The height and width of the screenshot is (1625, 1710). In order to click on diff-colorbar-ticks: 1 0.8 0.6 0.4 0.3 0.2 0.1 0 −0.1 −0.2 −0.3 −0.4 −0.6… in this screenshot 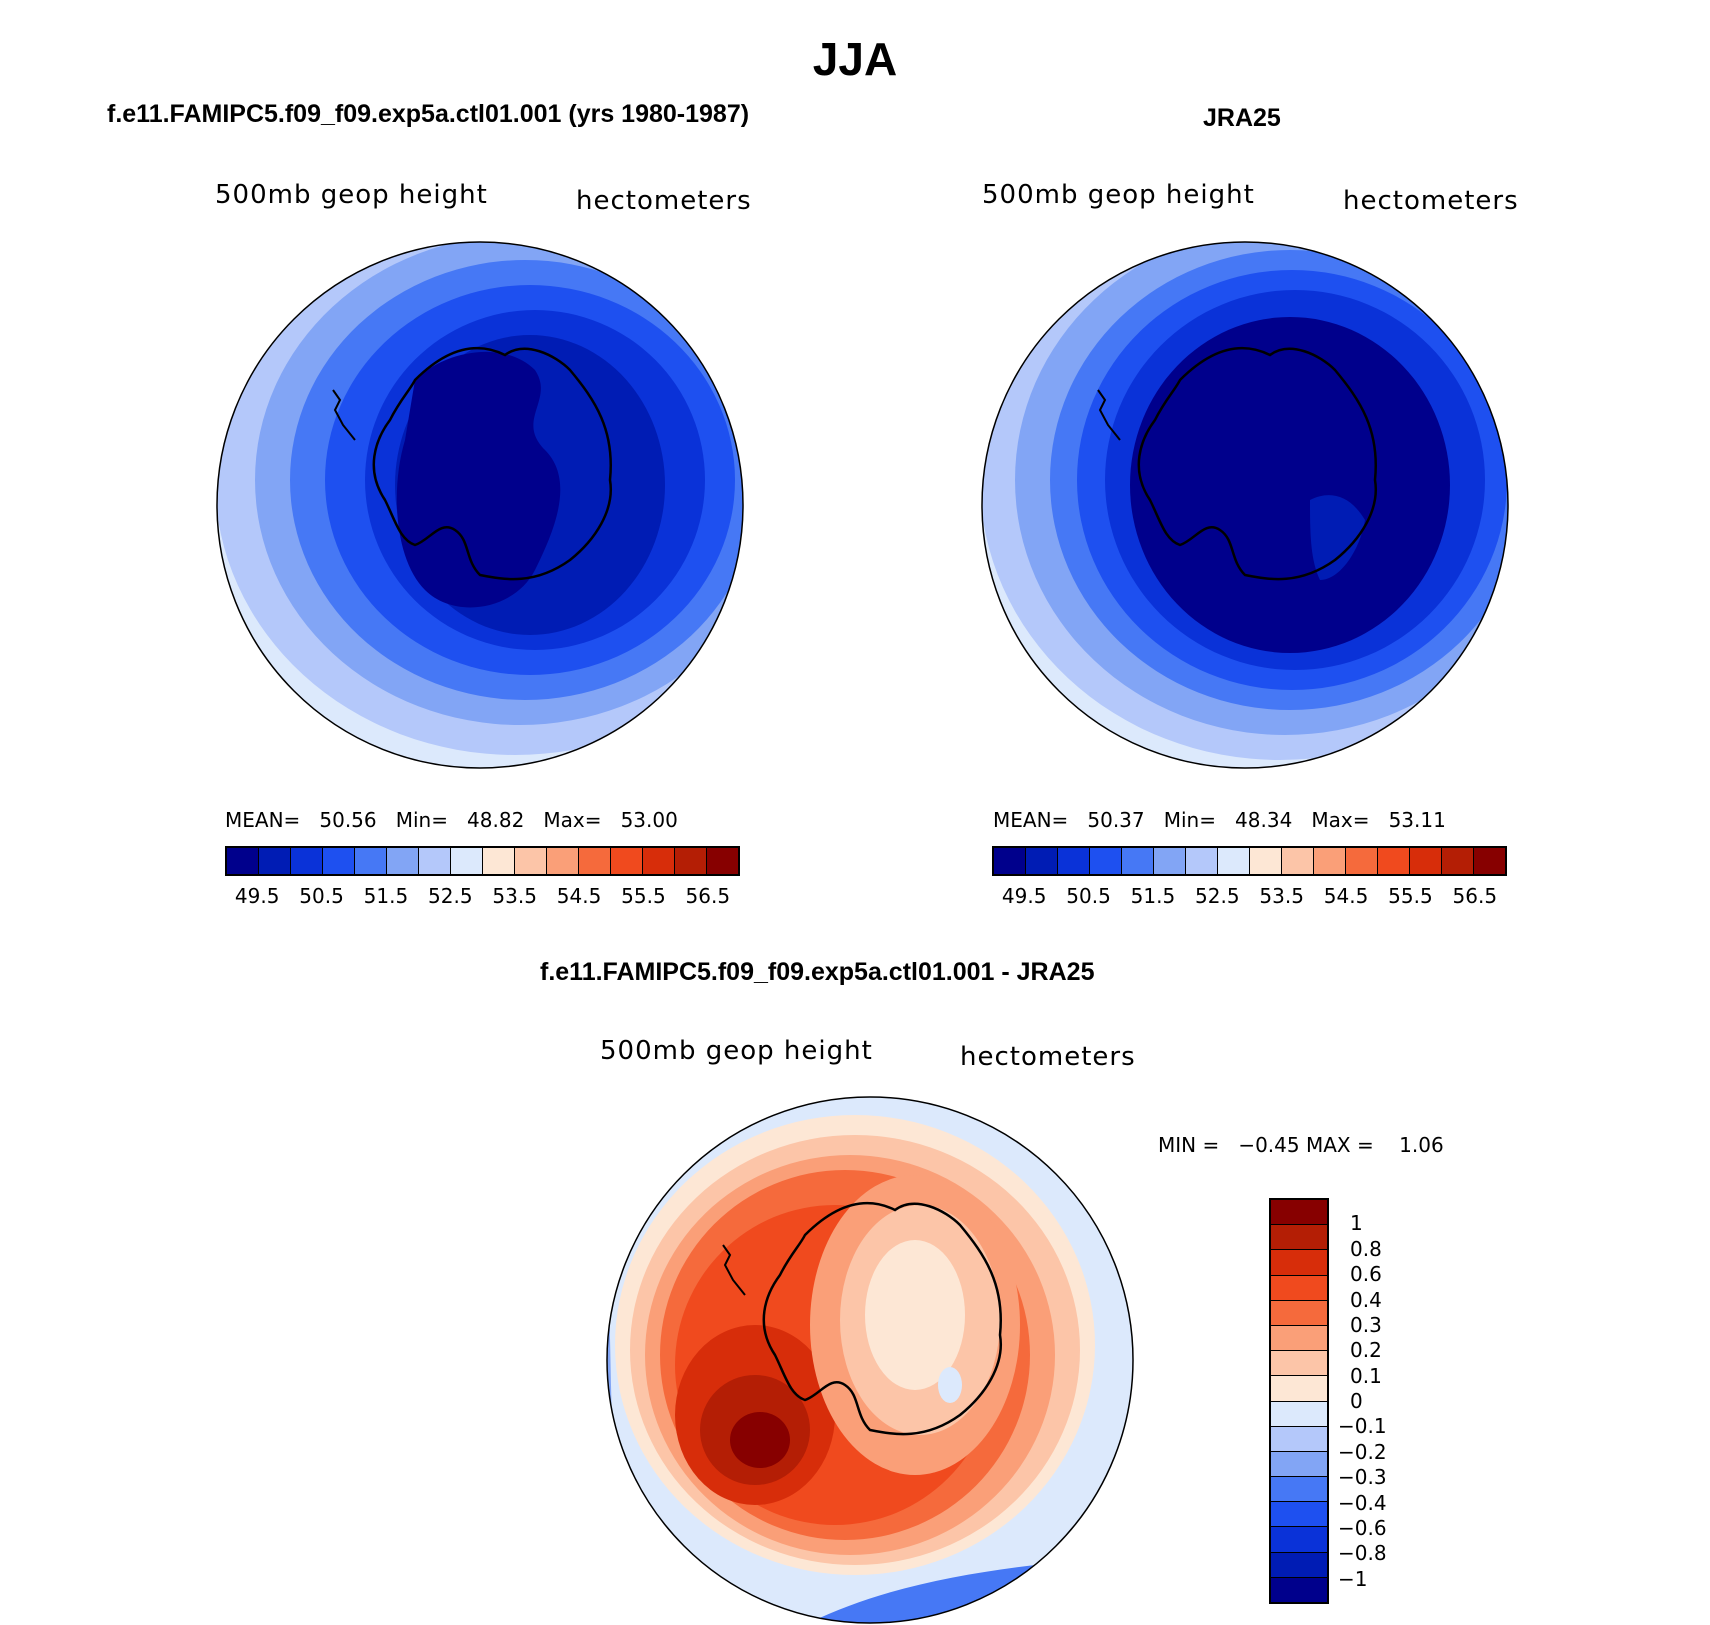, I will do `click(1388, 1401)`.